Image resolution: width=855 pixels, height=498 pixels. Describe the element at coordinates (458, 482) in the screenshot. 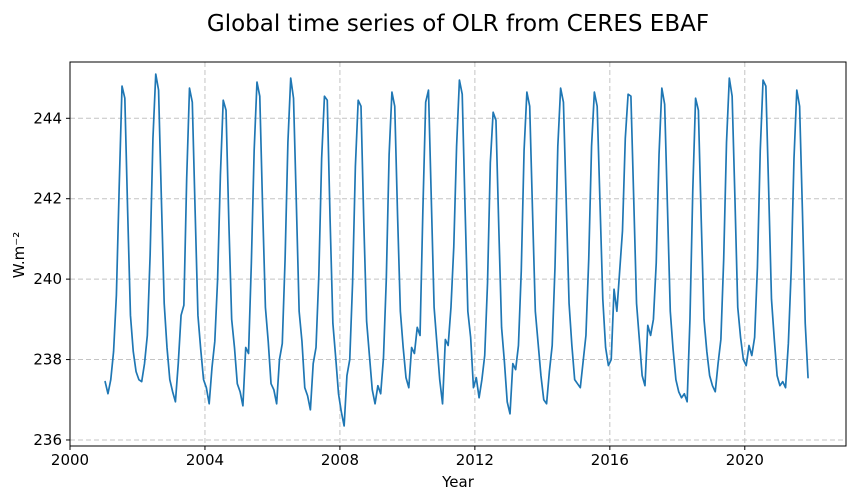

I see `x-axis-label: Year` at that location.